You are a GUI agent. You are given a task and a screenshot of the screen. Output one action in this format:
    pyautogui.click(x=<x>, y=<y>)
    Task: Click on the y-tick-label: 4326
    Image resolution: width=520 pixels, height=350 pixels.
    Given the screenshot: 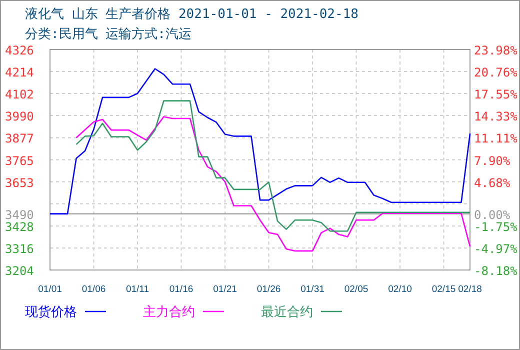 What is the action you would take?
    pyautogui.click(x=19, y=51)
    